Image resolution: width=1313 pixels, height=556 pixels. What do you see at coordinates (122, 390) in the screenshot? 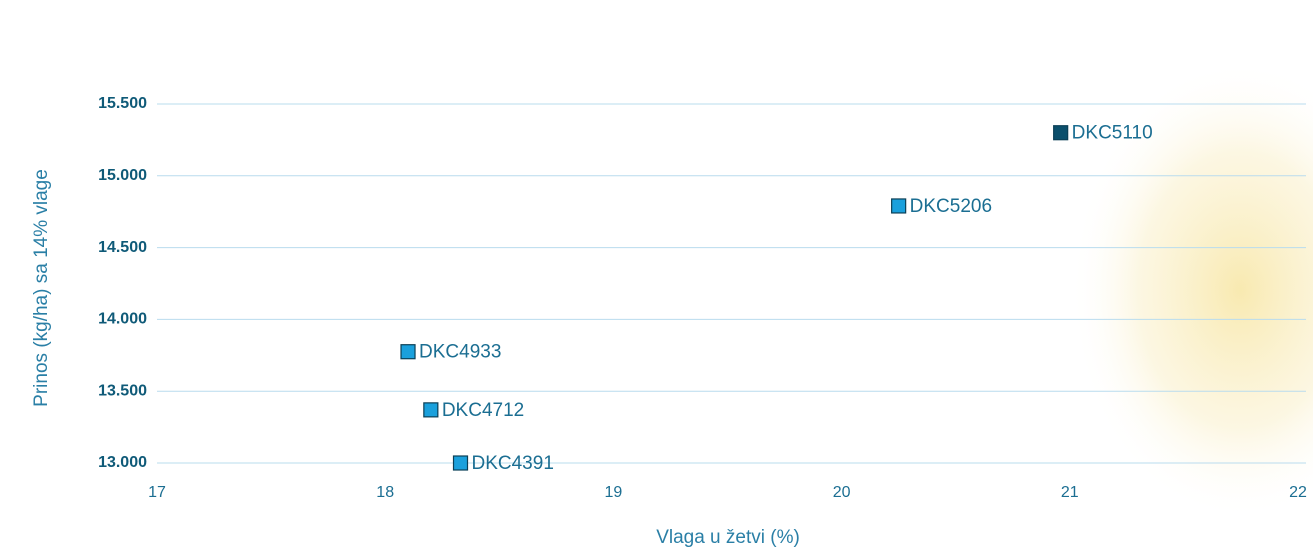
I see `y-tick-label: 13.500` at bounding box center [122, 390].